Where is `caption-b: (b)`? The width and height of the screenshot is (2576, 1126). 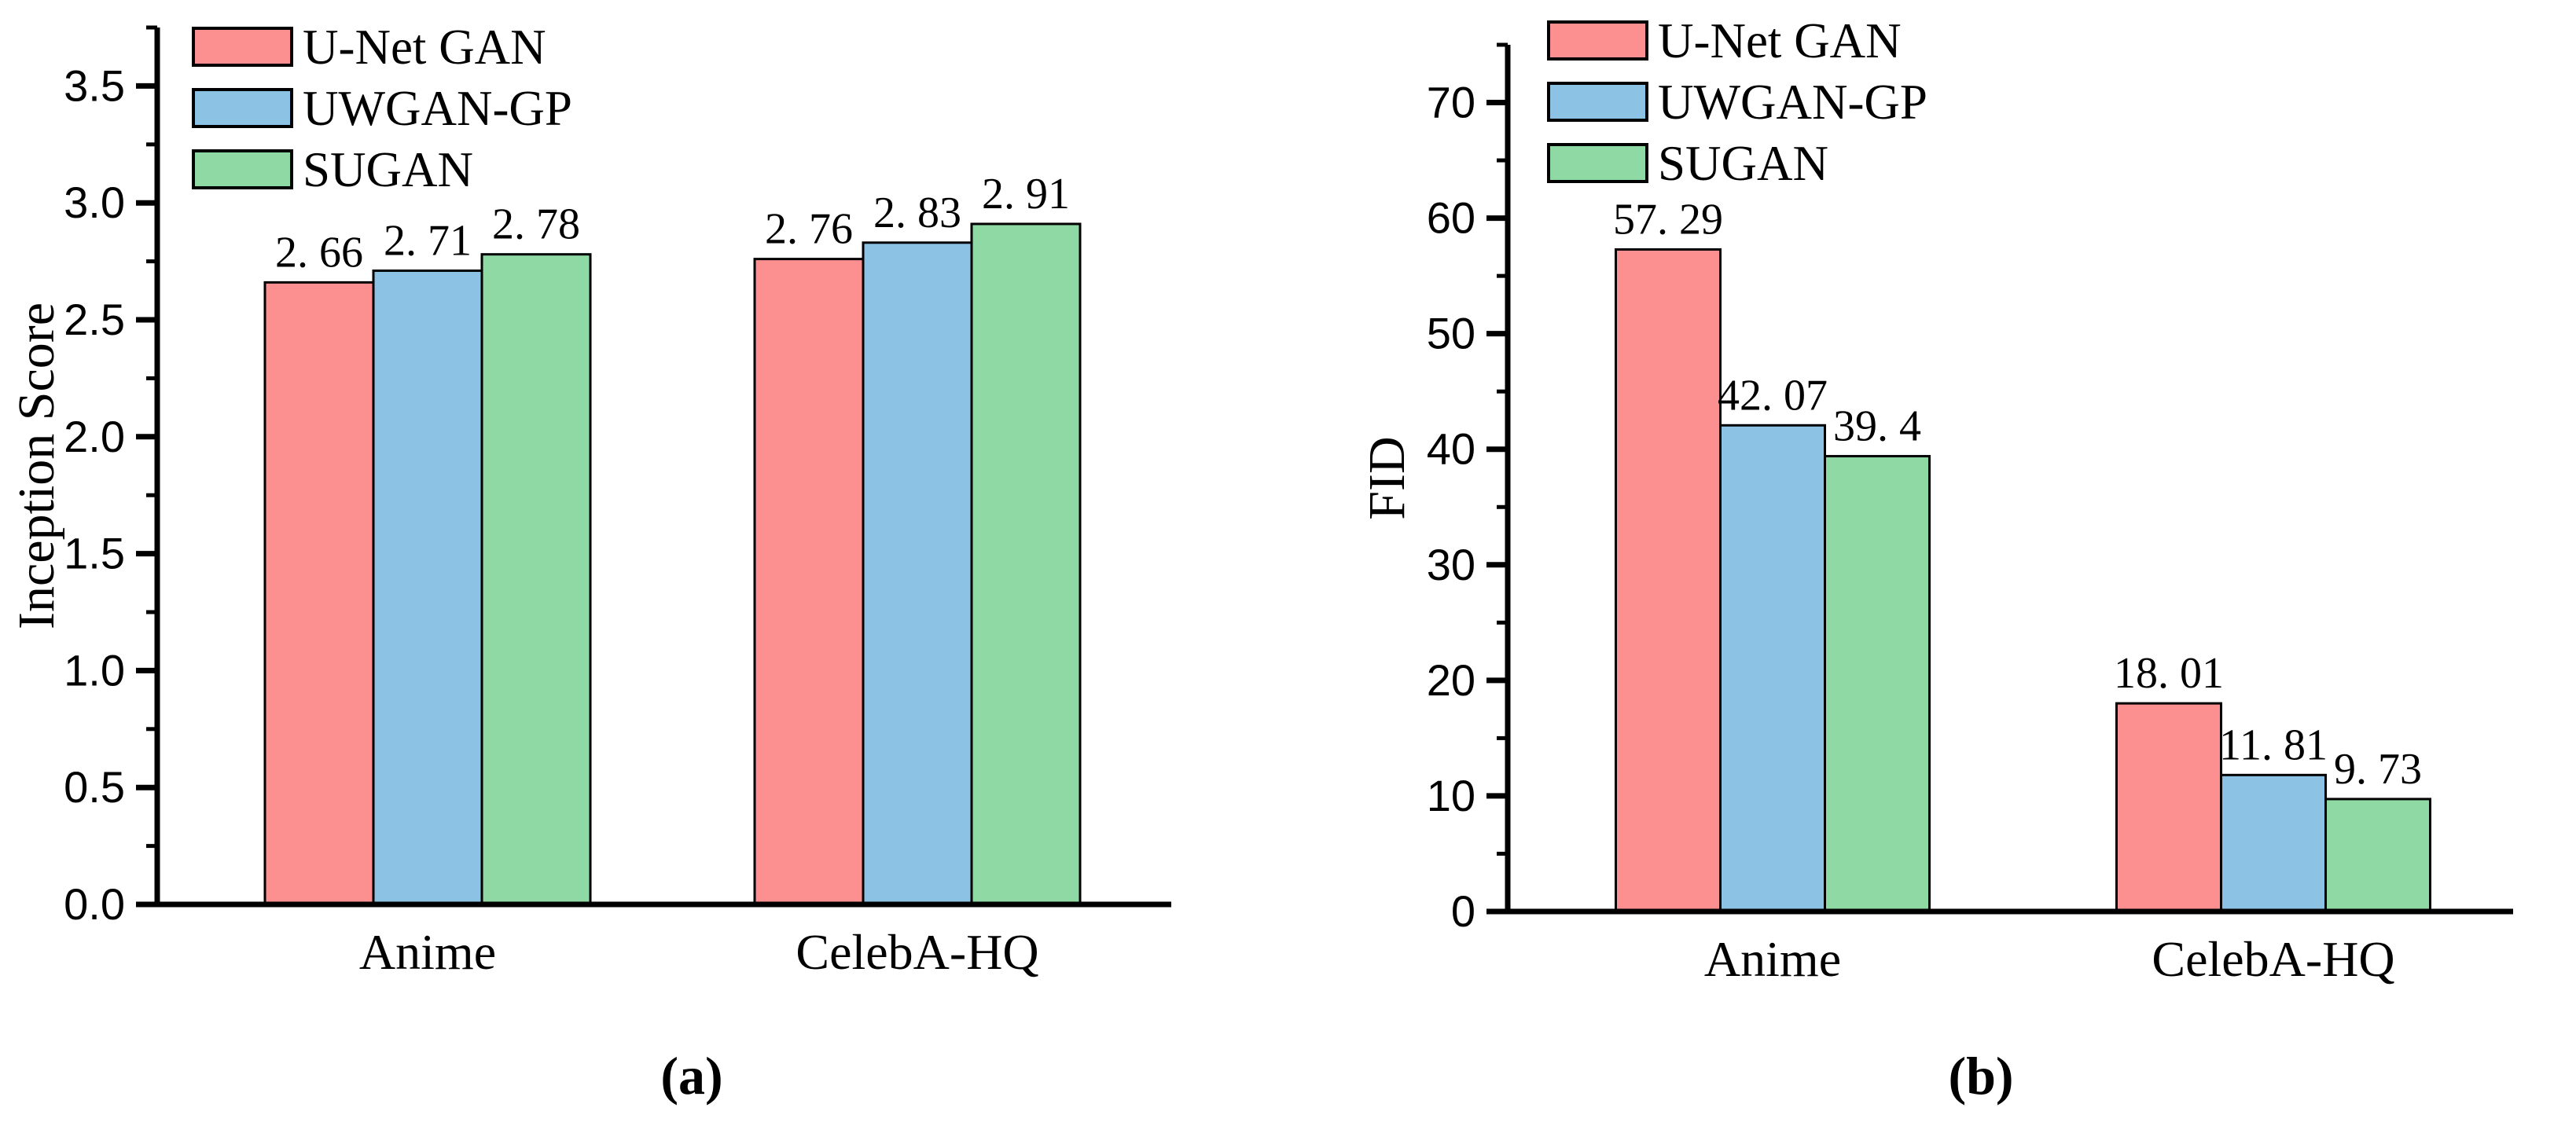 caption-b: (b) is located at coordinates (1981, 1076).